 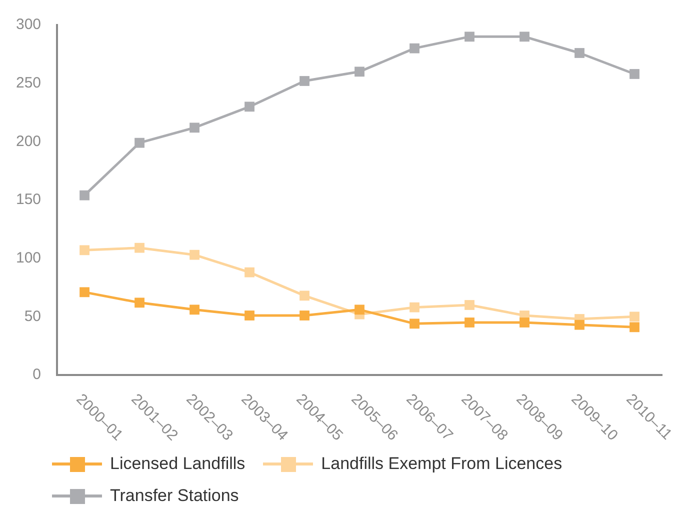 What do you see at coordinates (37, 375) in the screenshot?
I see `y-tick-label: 0` at bounding box center [37, 375].